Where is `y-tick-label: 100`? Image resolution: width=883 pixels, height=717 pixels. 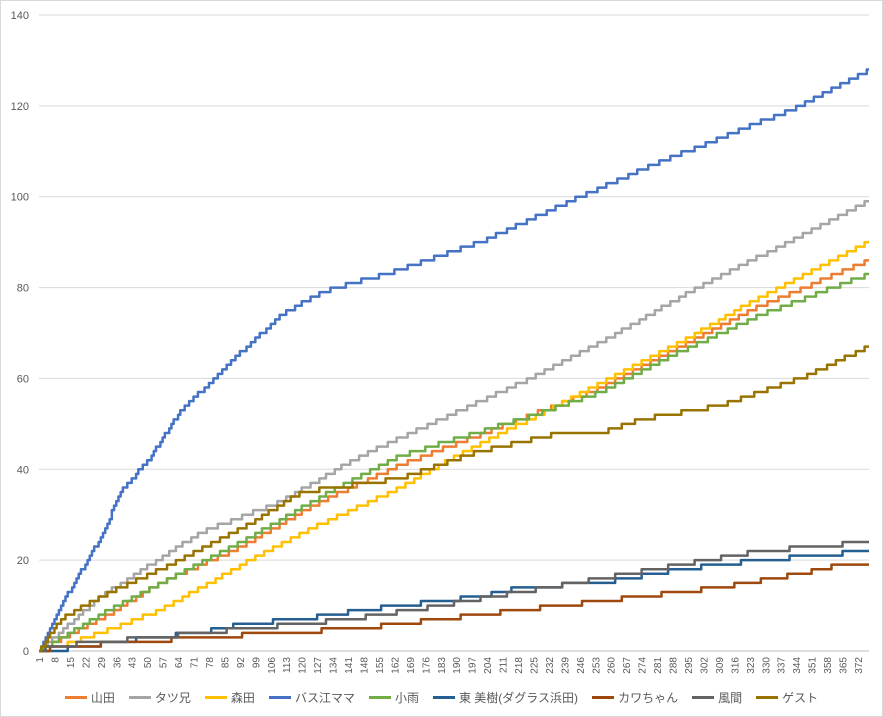 y-tick-label: 100 is located at coordinates (20, 198).